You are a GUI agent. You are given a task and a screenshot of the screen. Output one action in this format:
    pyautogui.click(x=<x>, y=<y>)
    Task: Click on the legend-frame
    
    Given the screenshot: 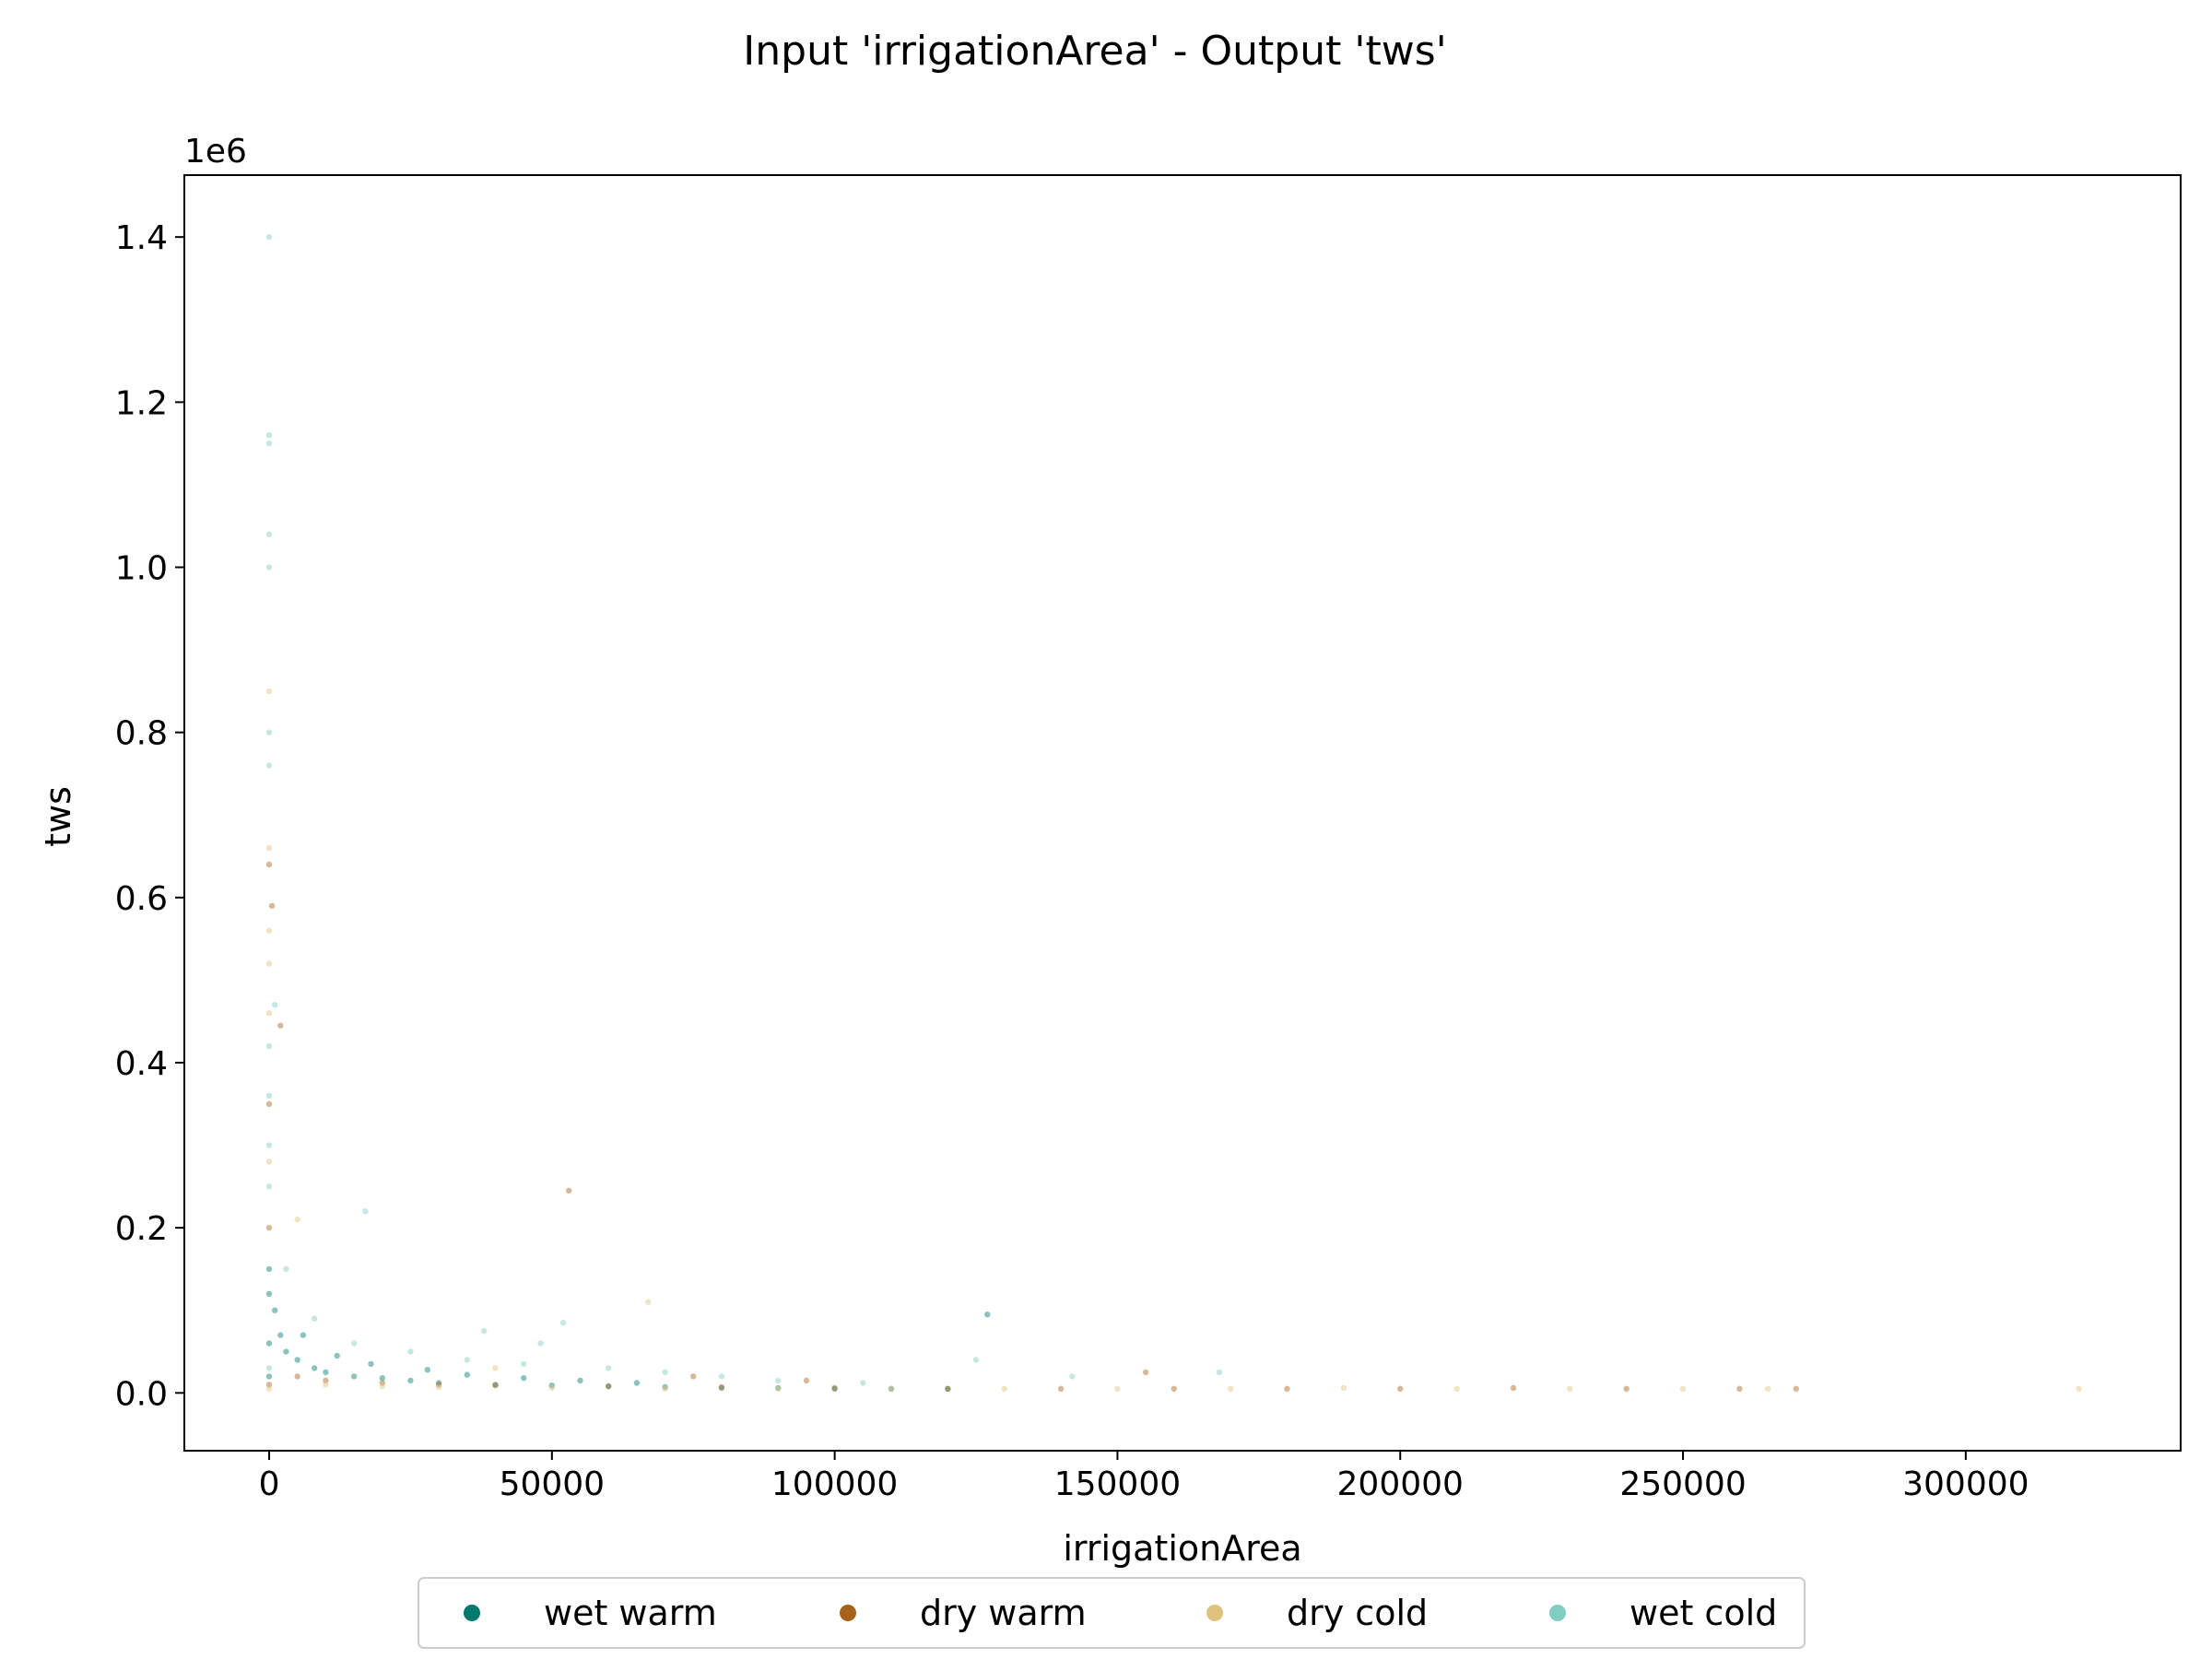 What is the action you would take?
    pyautogui.click(x=1112, y=1613)
    